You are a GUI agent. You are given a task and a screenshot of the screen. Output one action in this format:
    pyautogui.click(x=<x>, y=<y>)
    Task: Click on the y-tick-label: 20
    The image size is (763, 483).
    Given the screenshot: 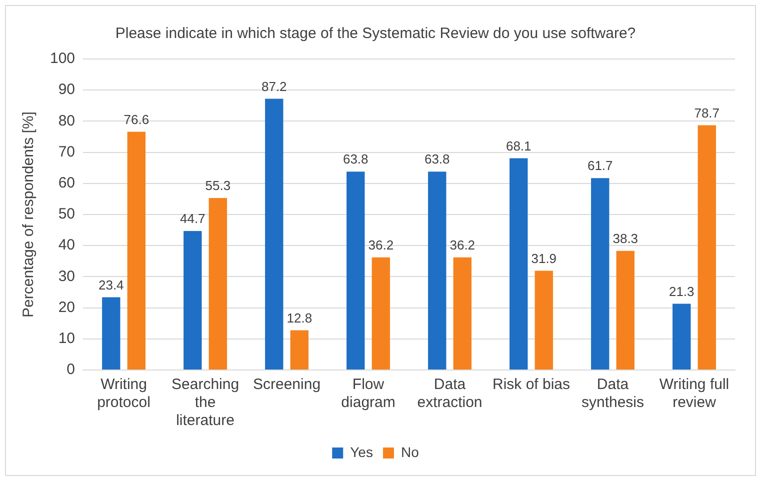 What is the action you would take?
    pyautogui.click(x=67, y=307)
    